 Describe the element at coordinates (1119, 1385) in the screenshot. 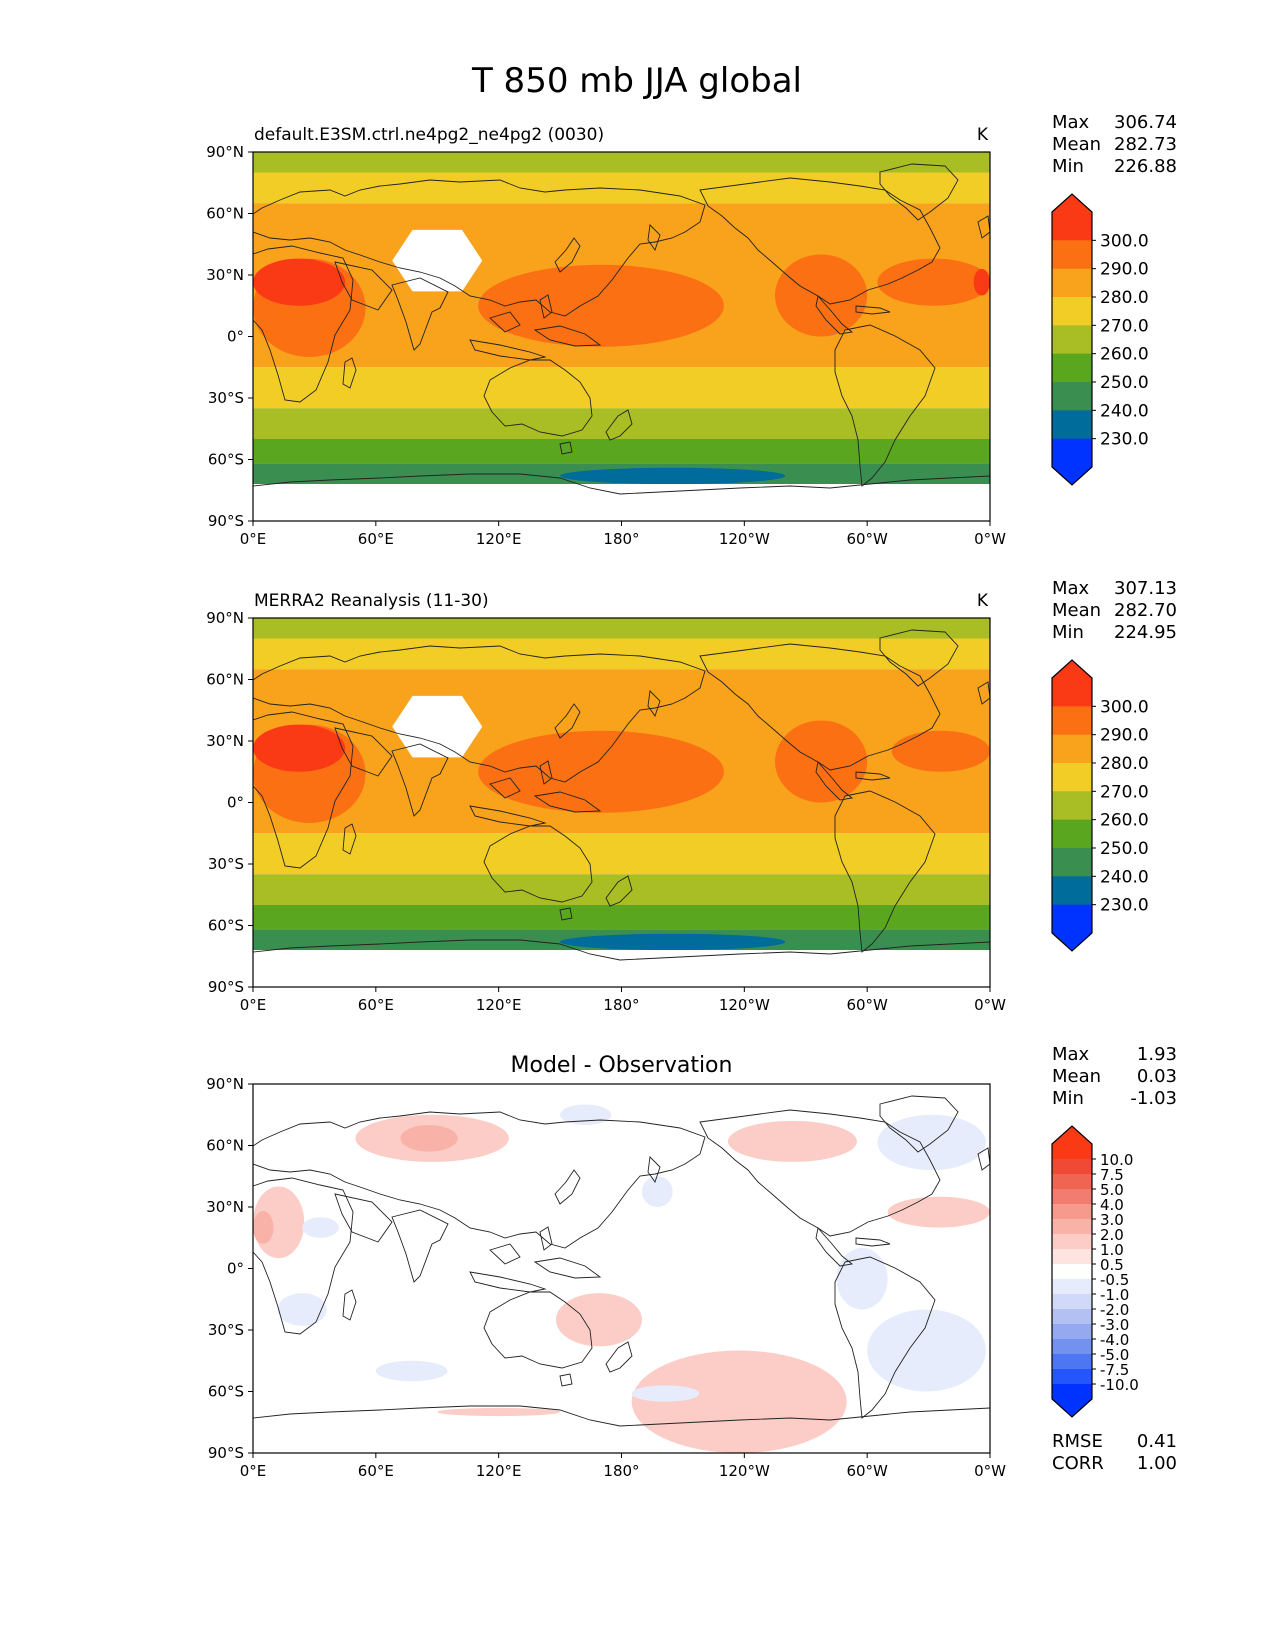

I see `colorbar-label: -10.0` at that location.